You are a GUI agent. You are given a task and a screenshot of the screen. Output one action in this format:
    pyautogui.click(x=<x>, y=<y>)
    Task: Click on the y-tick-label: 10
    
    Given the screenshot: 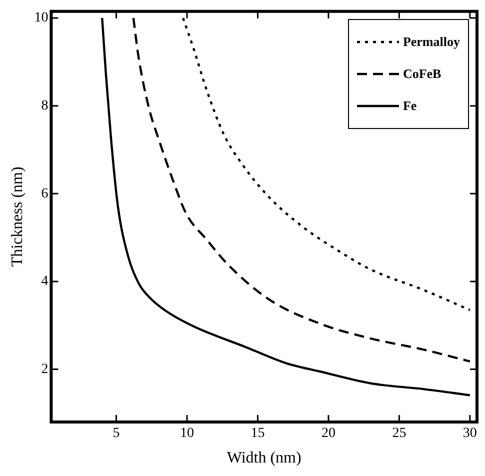 What is the action you would take?
    pyautogui.click(x=41, y=18)
    